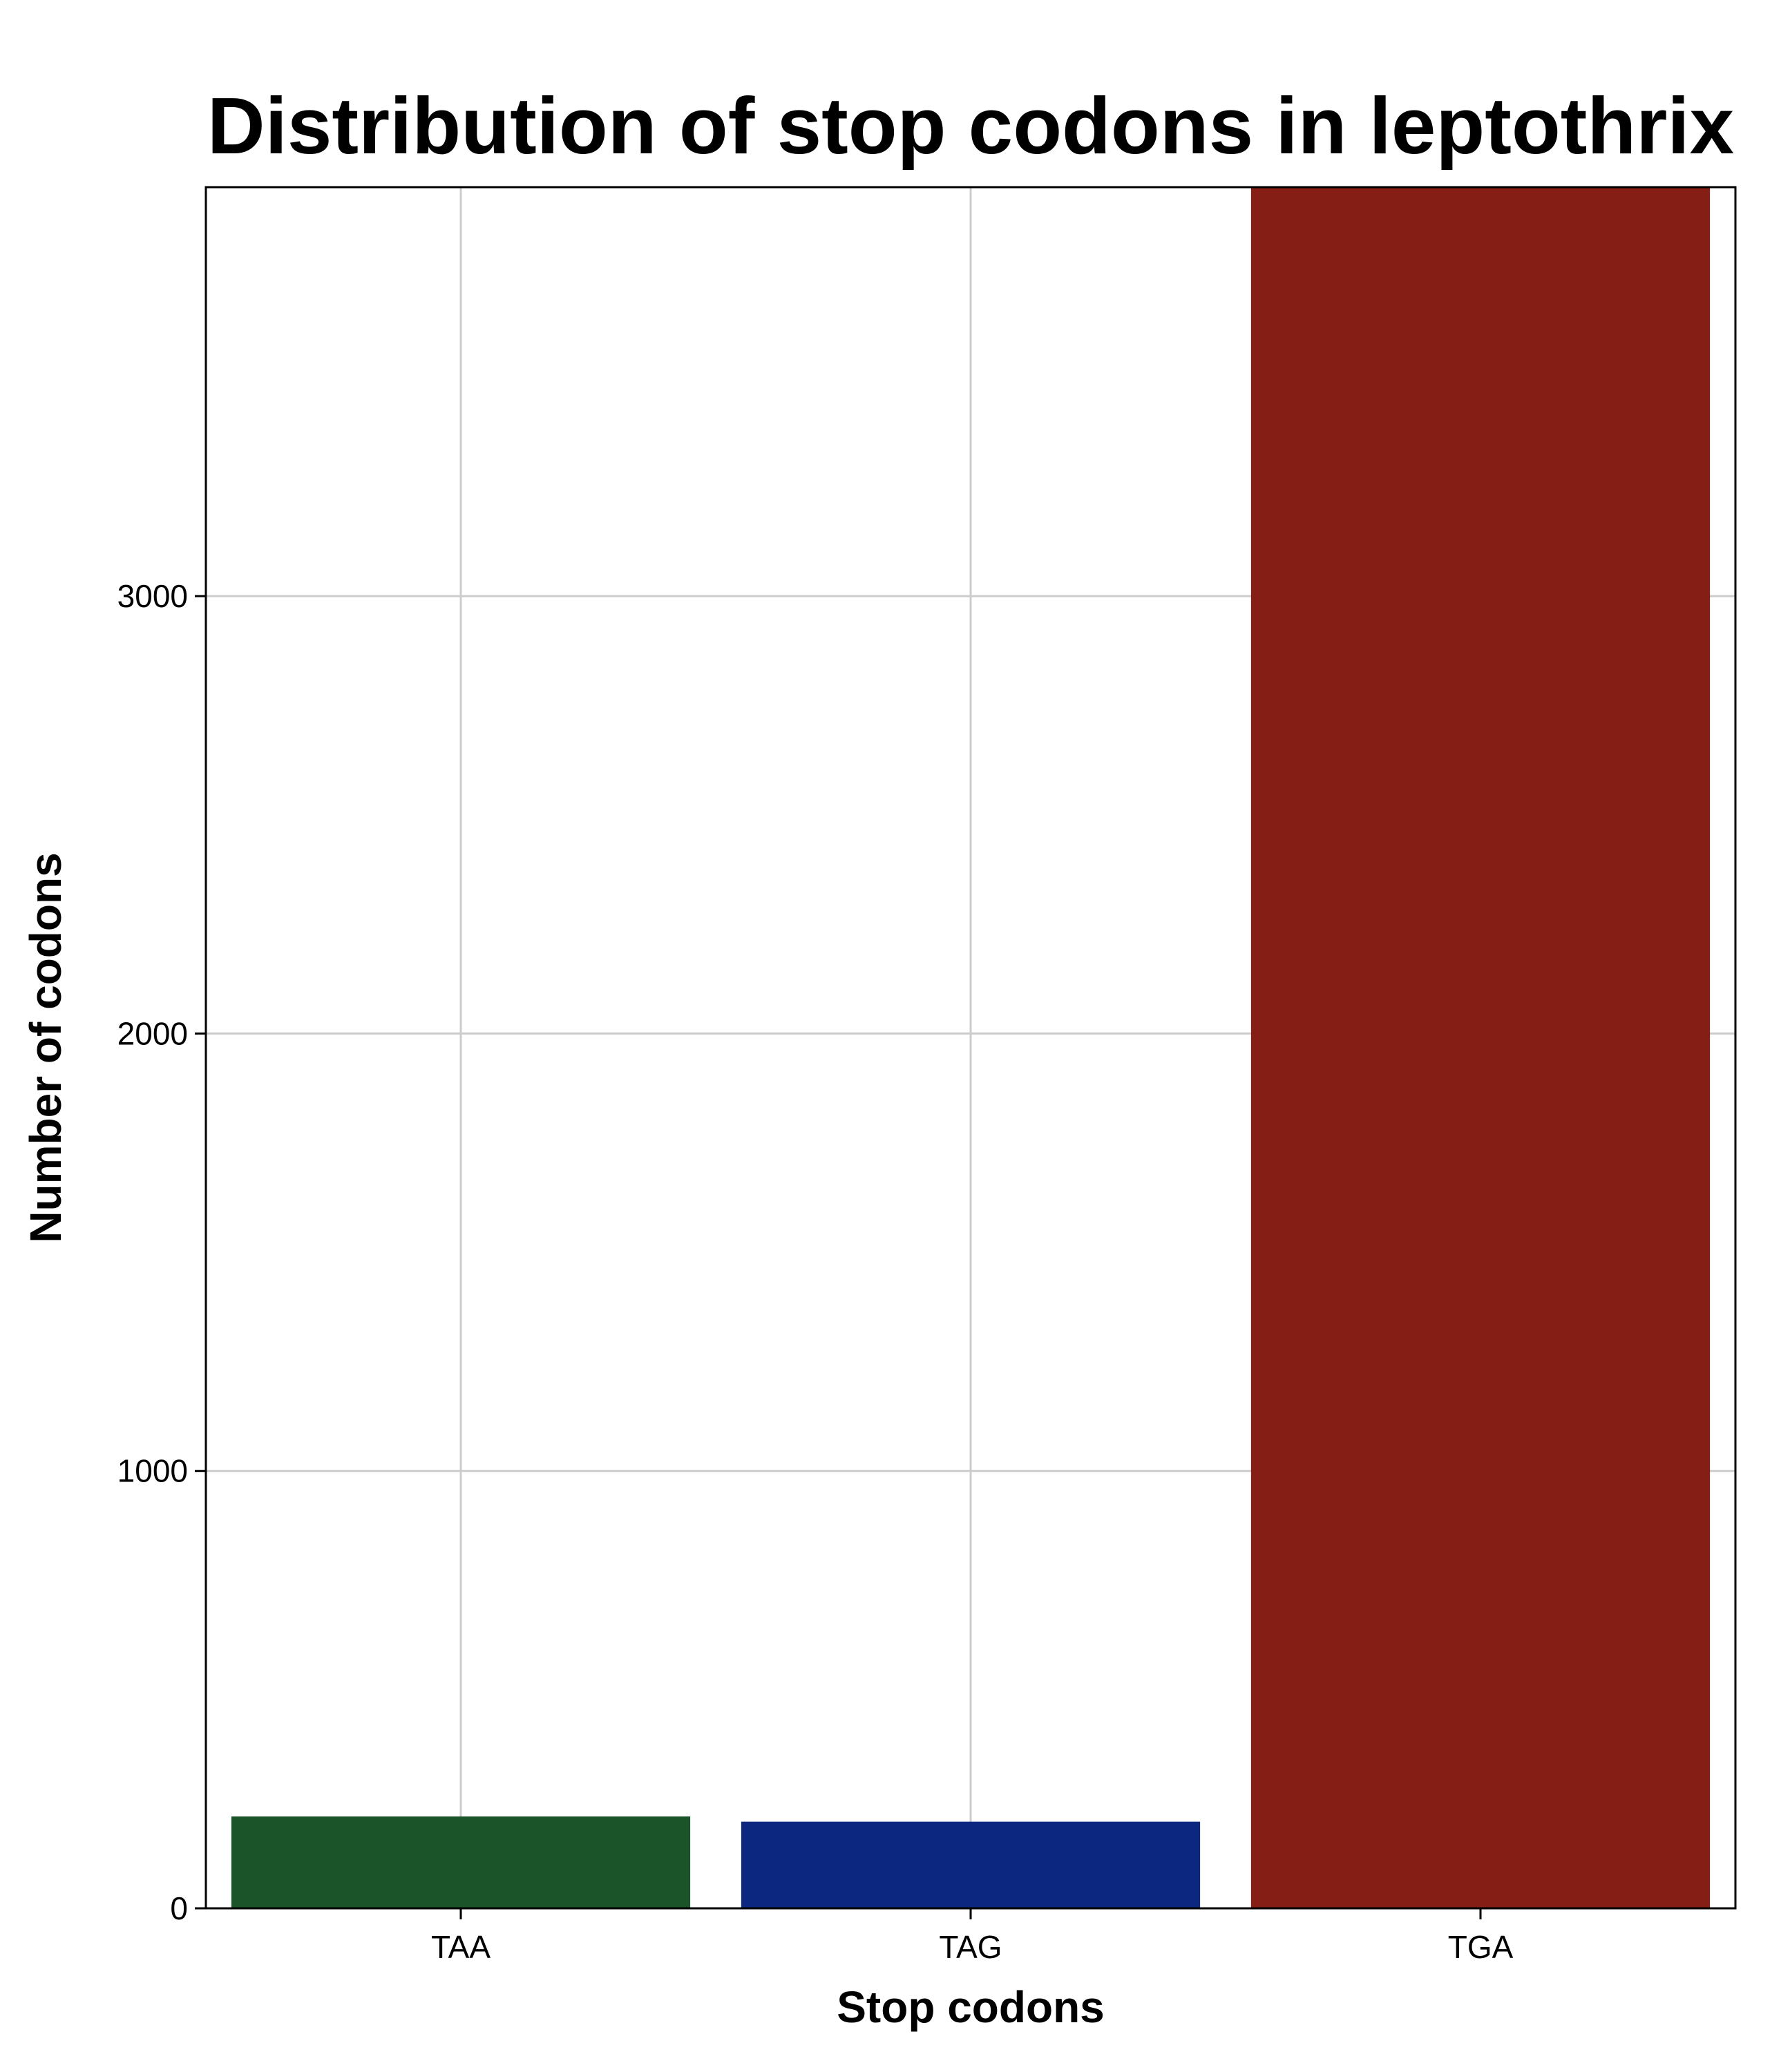  I want to click on x-axis-ticks: TAA TAG TGA, so click(973, 1936).